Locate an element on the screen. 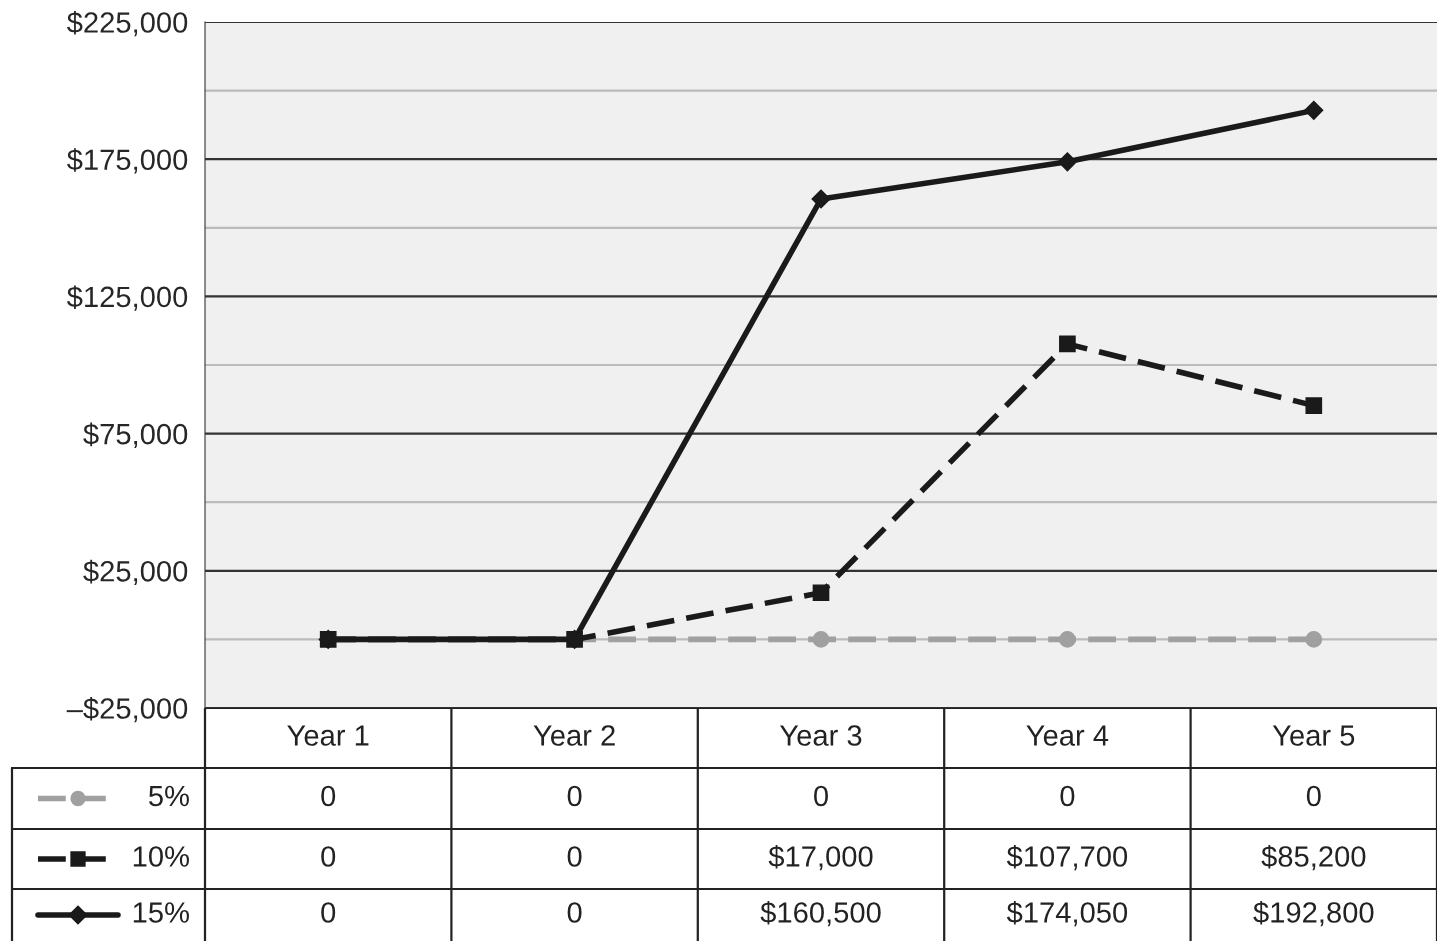 Image resolution: width=1437 pixels, height=941 pixels. x-tick-label: Year 5 is located at coordinates (1313, 735).